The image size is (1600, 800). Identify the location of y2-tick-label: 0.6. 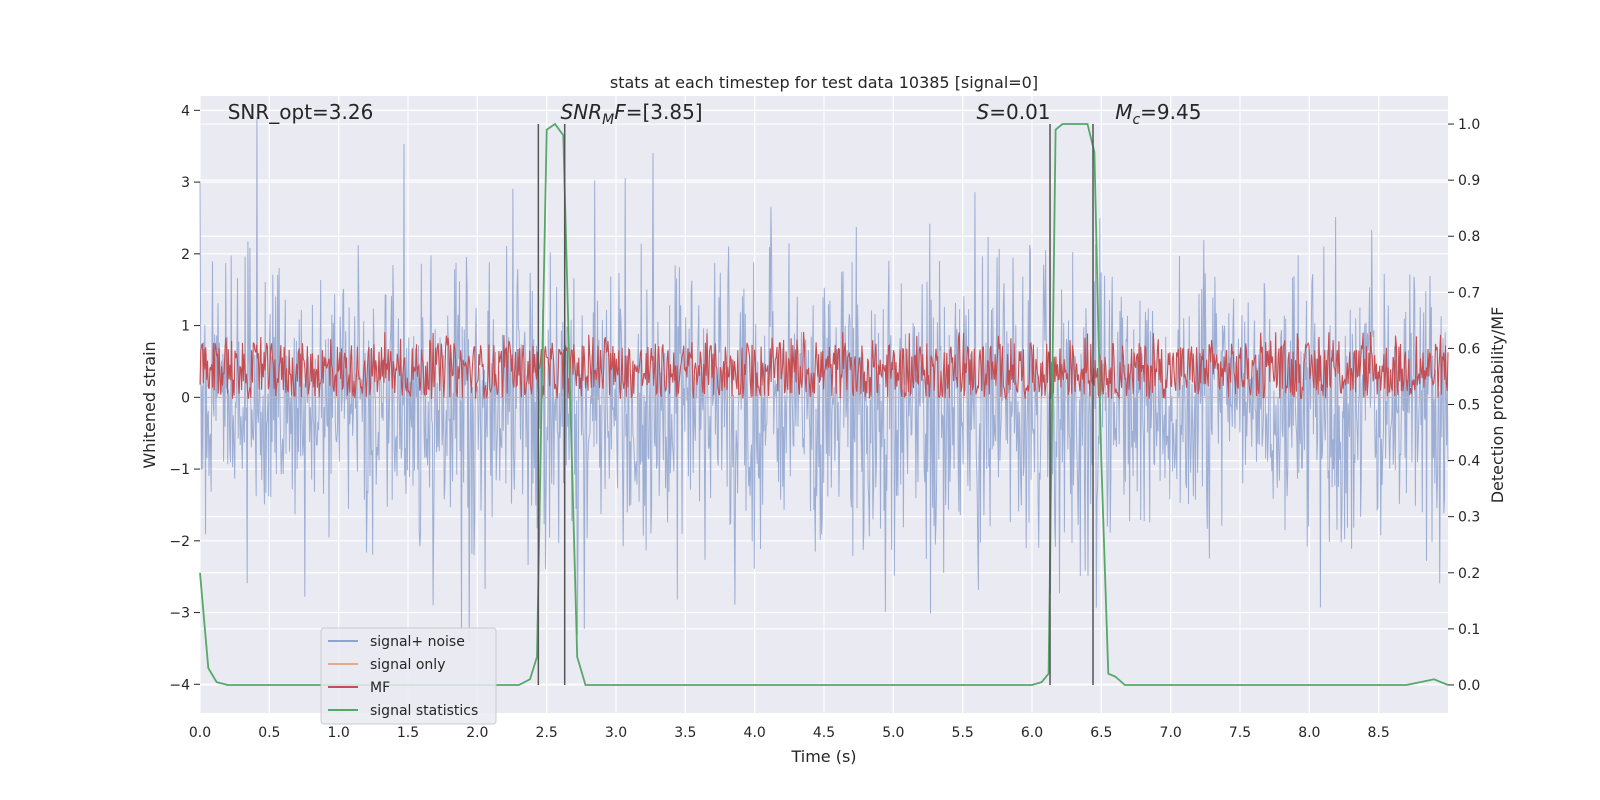
(1469, 349).